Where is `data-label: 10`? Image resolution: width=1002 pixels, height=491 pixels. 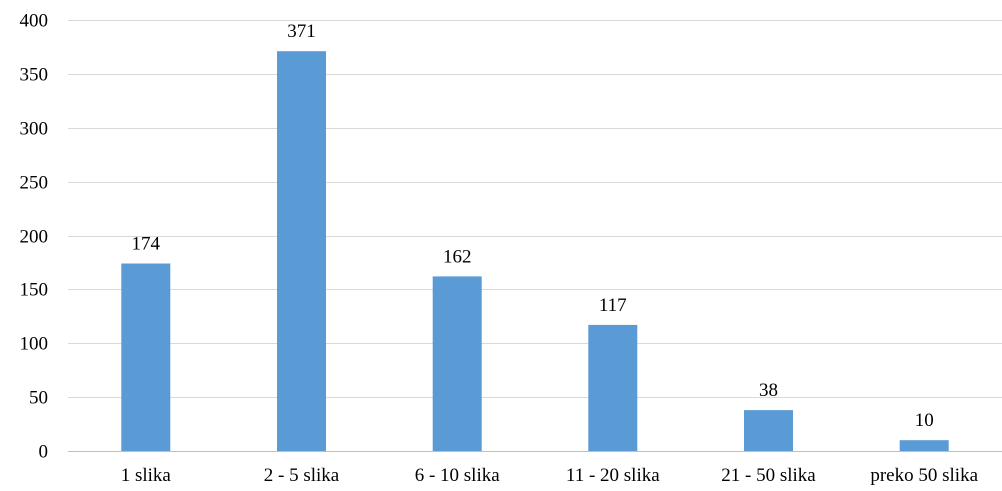
data-label: 10 is located at coordinates (924, 420).